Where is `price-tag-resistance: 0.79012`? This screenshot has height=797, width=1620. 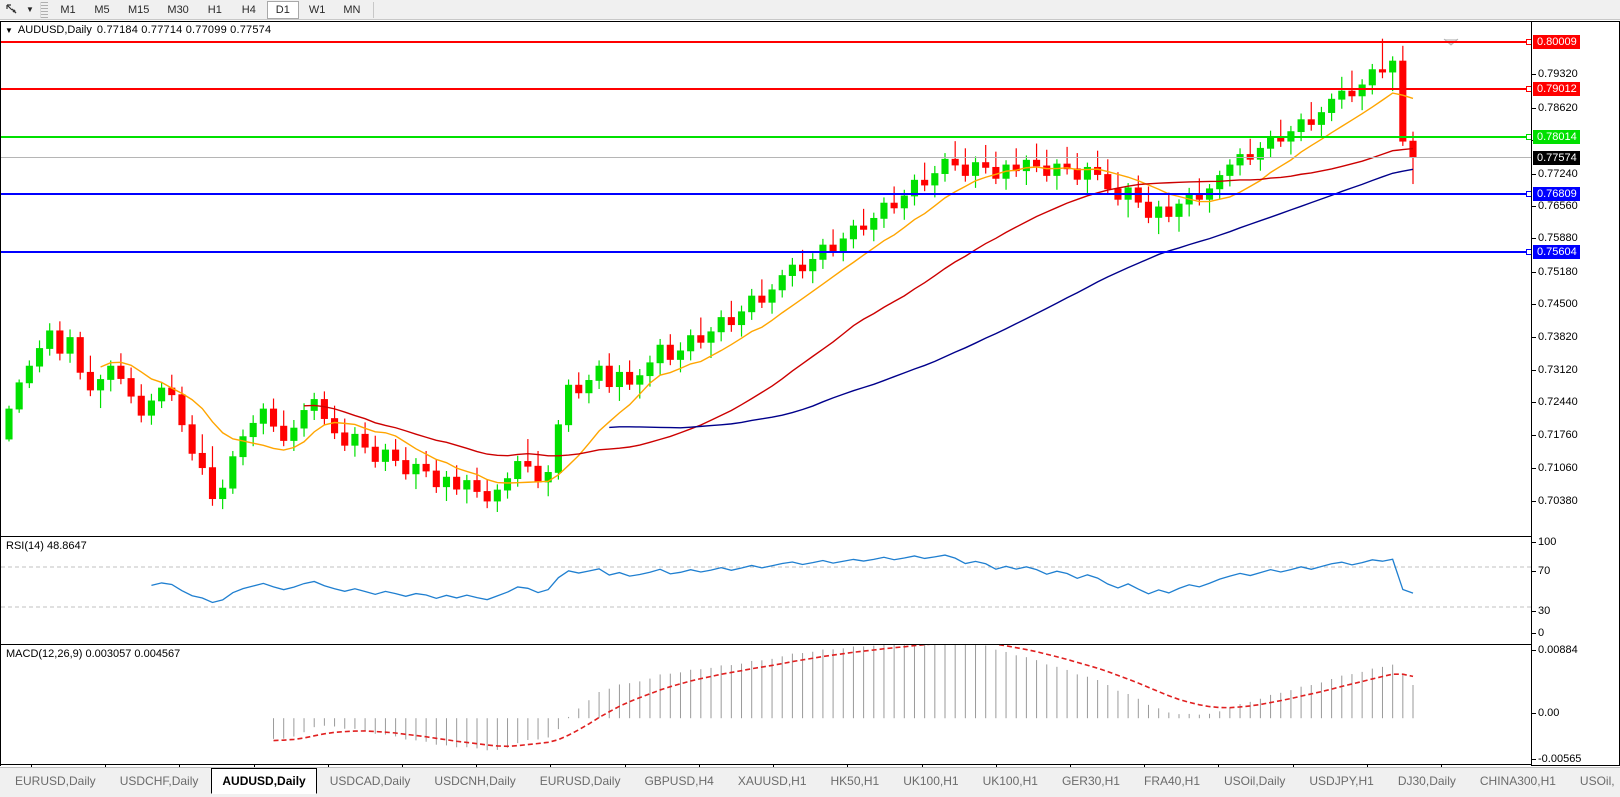
price-tag-resistance: 0.79012 is located at coordinates (1556, 89).